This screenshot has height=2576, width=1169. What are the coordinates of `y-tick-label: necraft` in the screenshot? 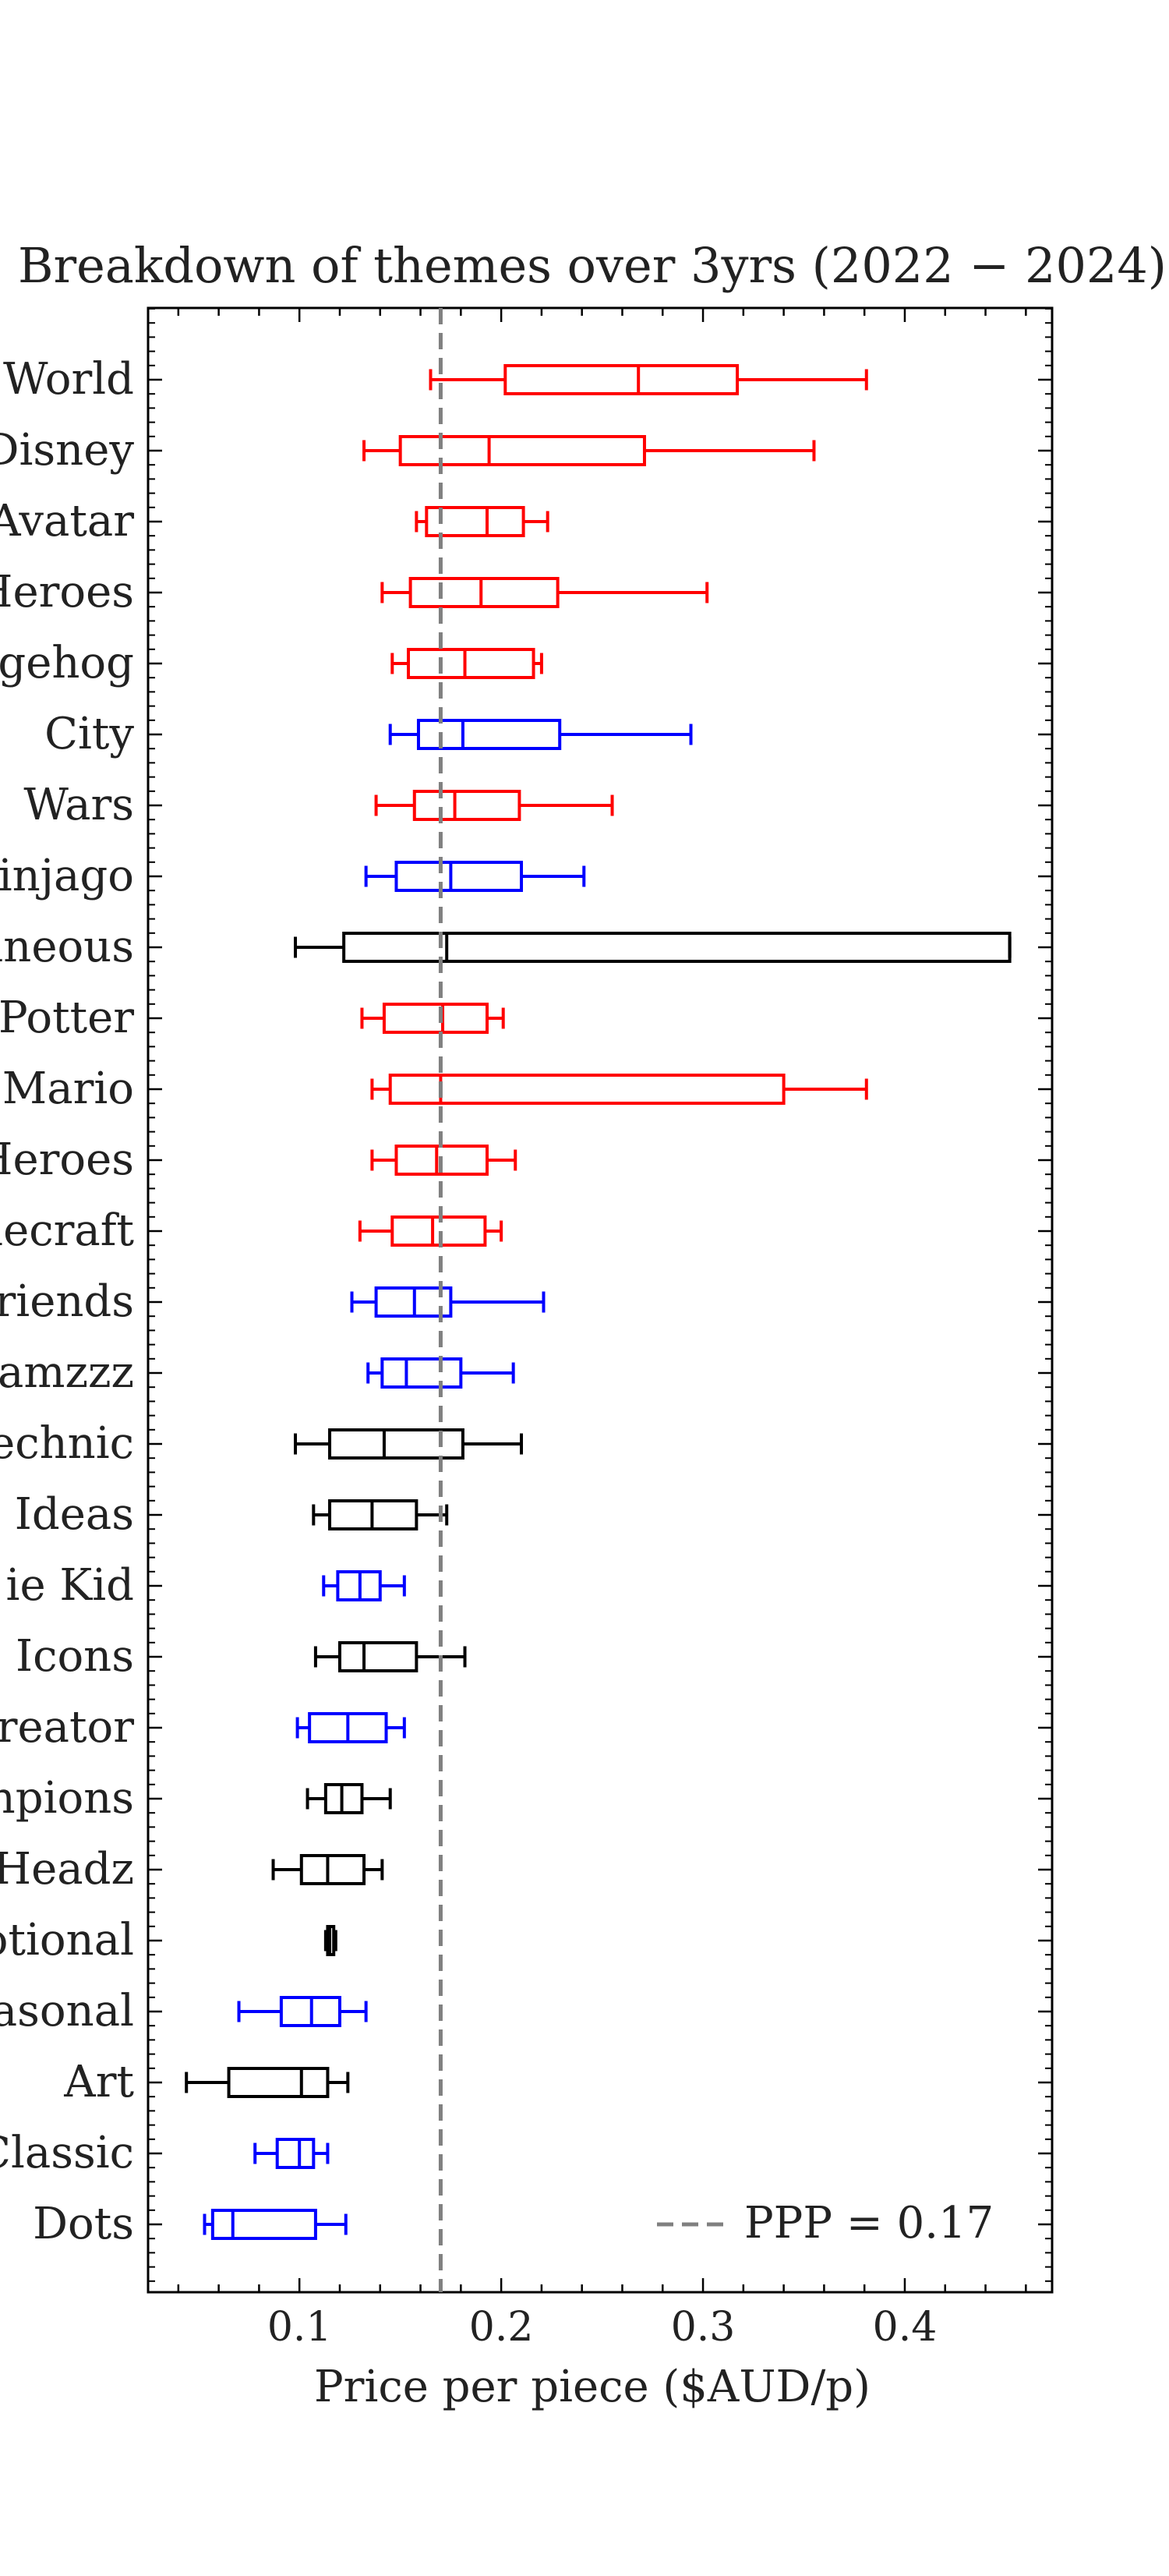 It's located at (67, 1230).